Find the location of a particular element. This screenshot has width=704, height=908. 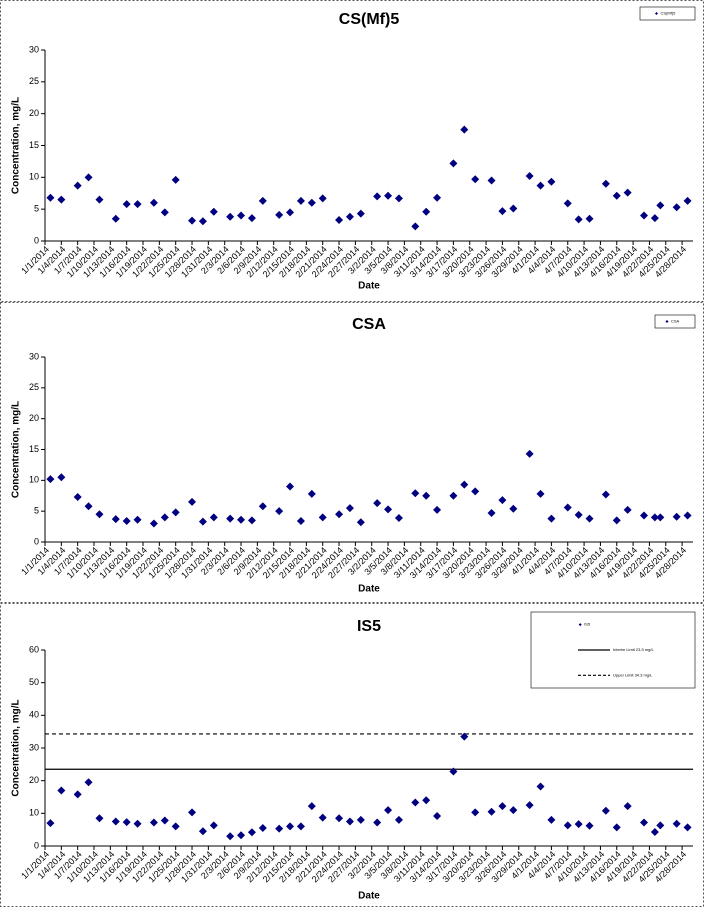

legend-label: CS(Mf)5 is located at coordinates (669, 13).